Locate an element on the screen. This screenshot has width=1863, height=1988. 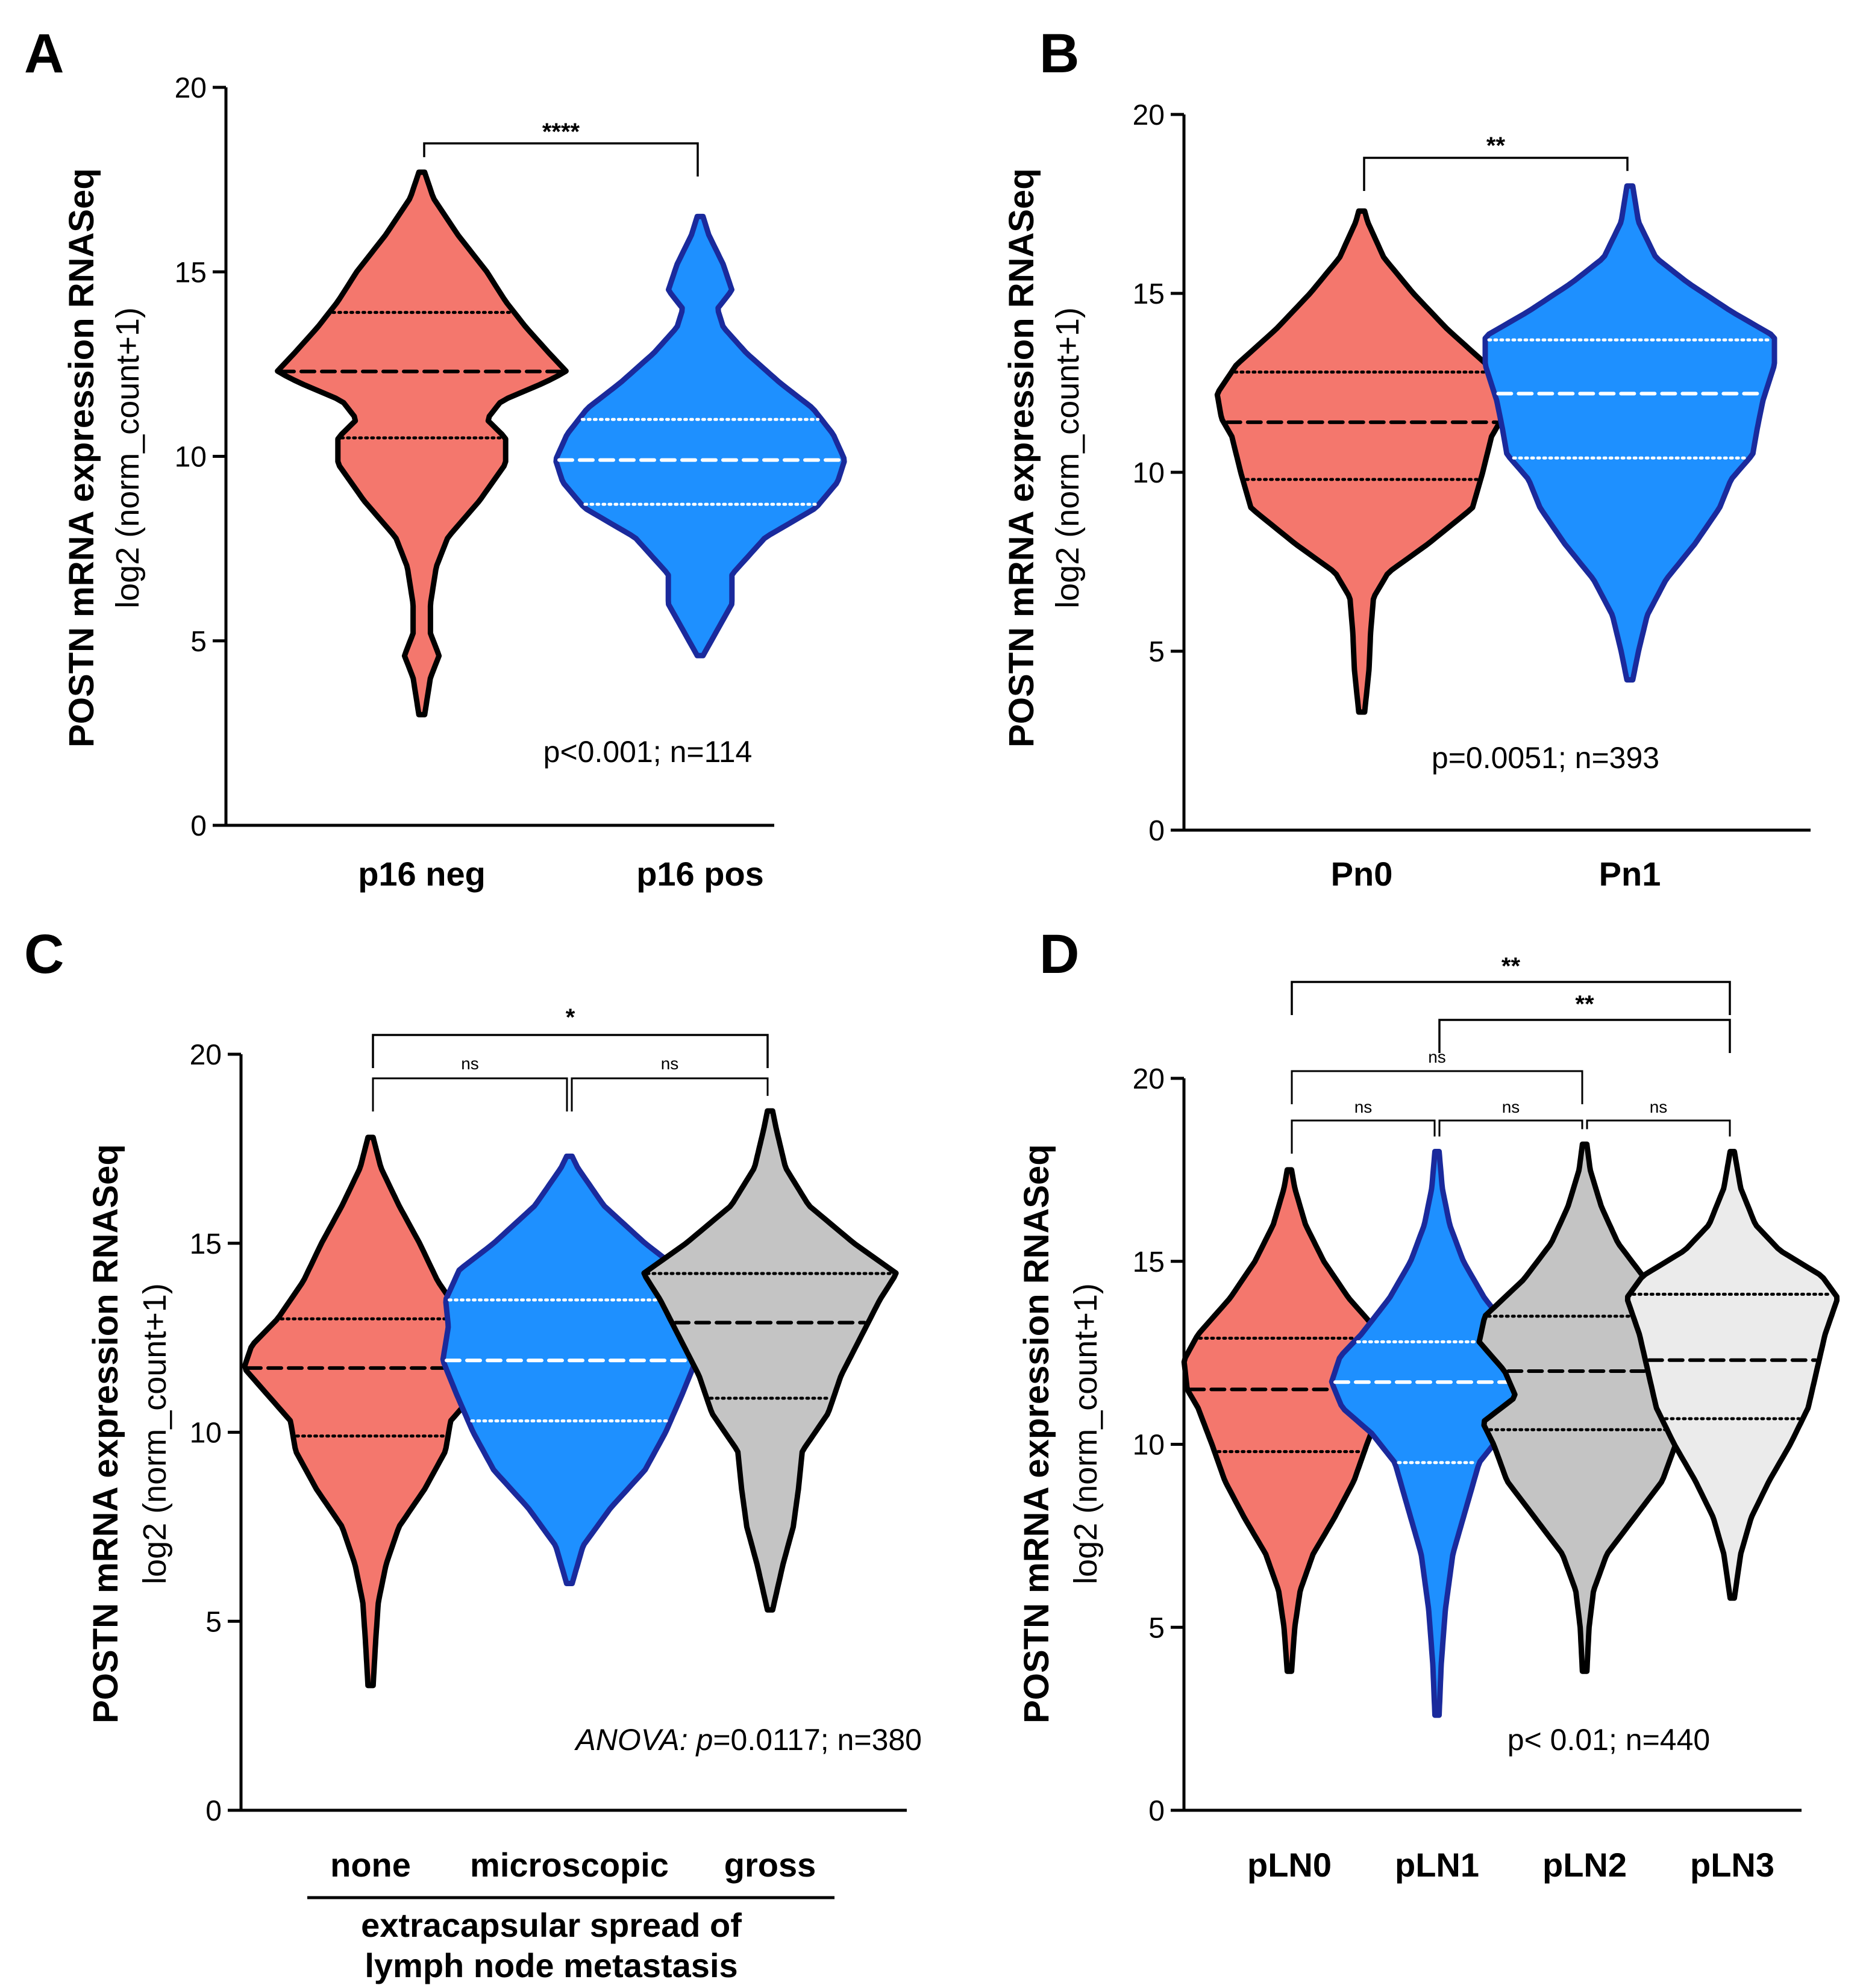
panel-letter: B is located at coordinates (1059, 53).